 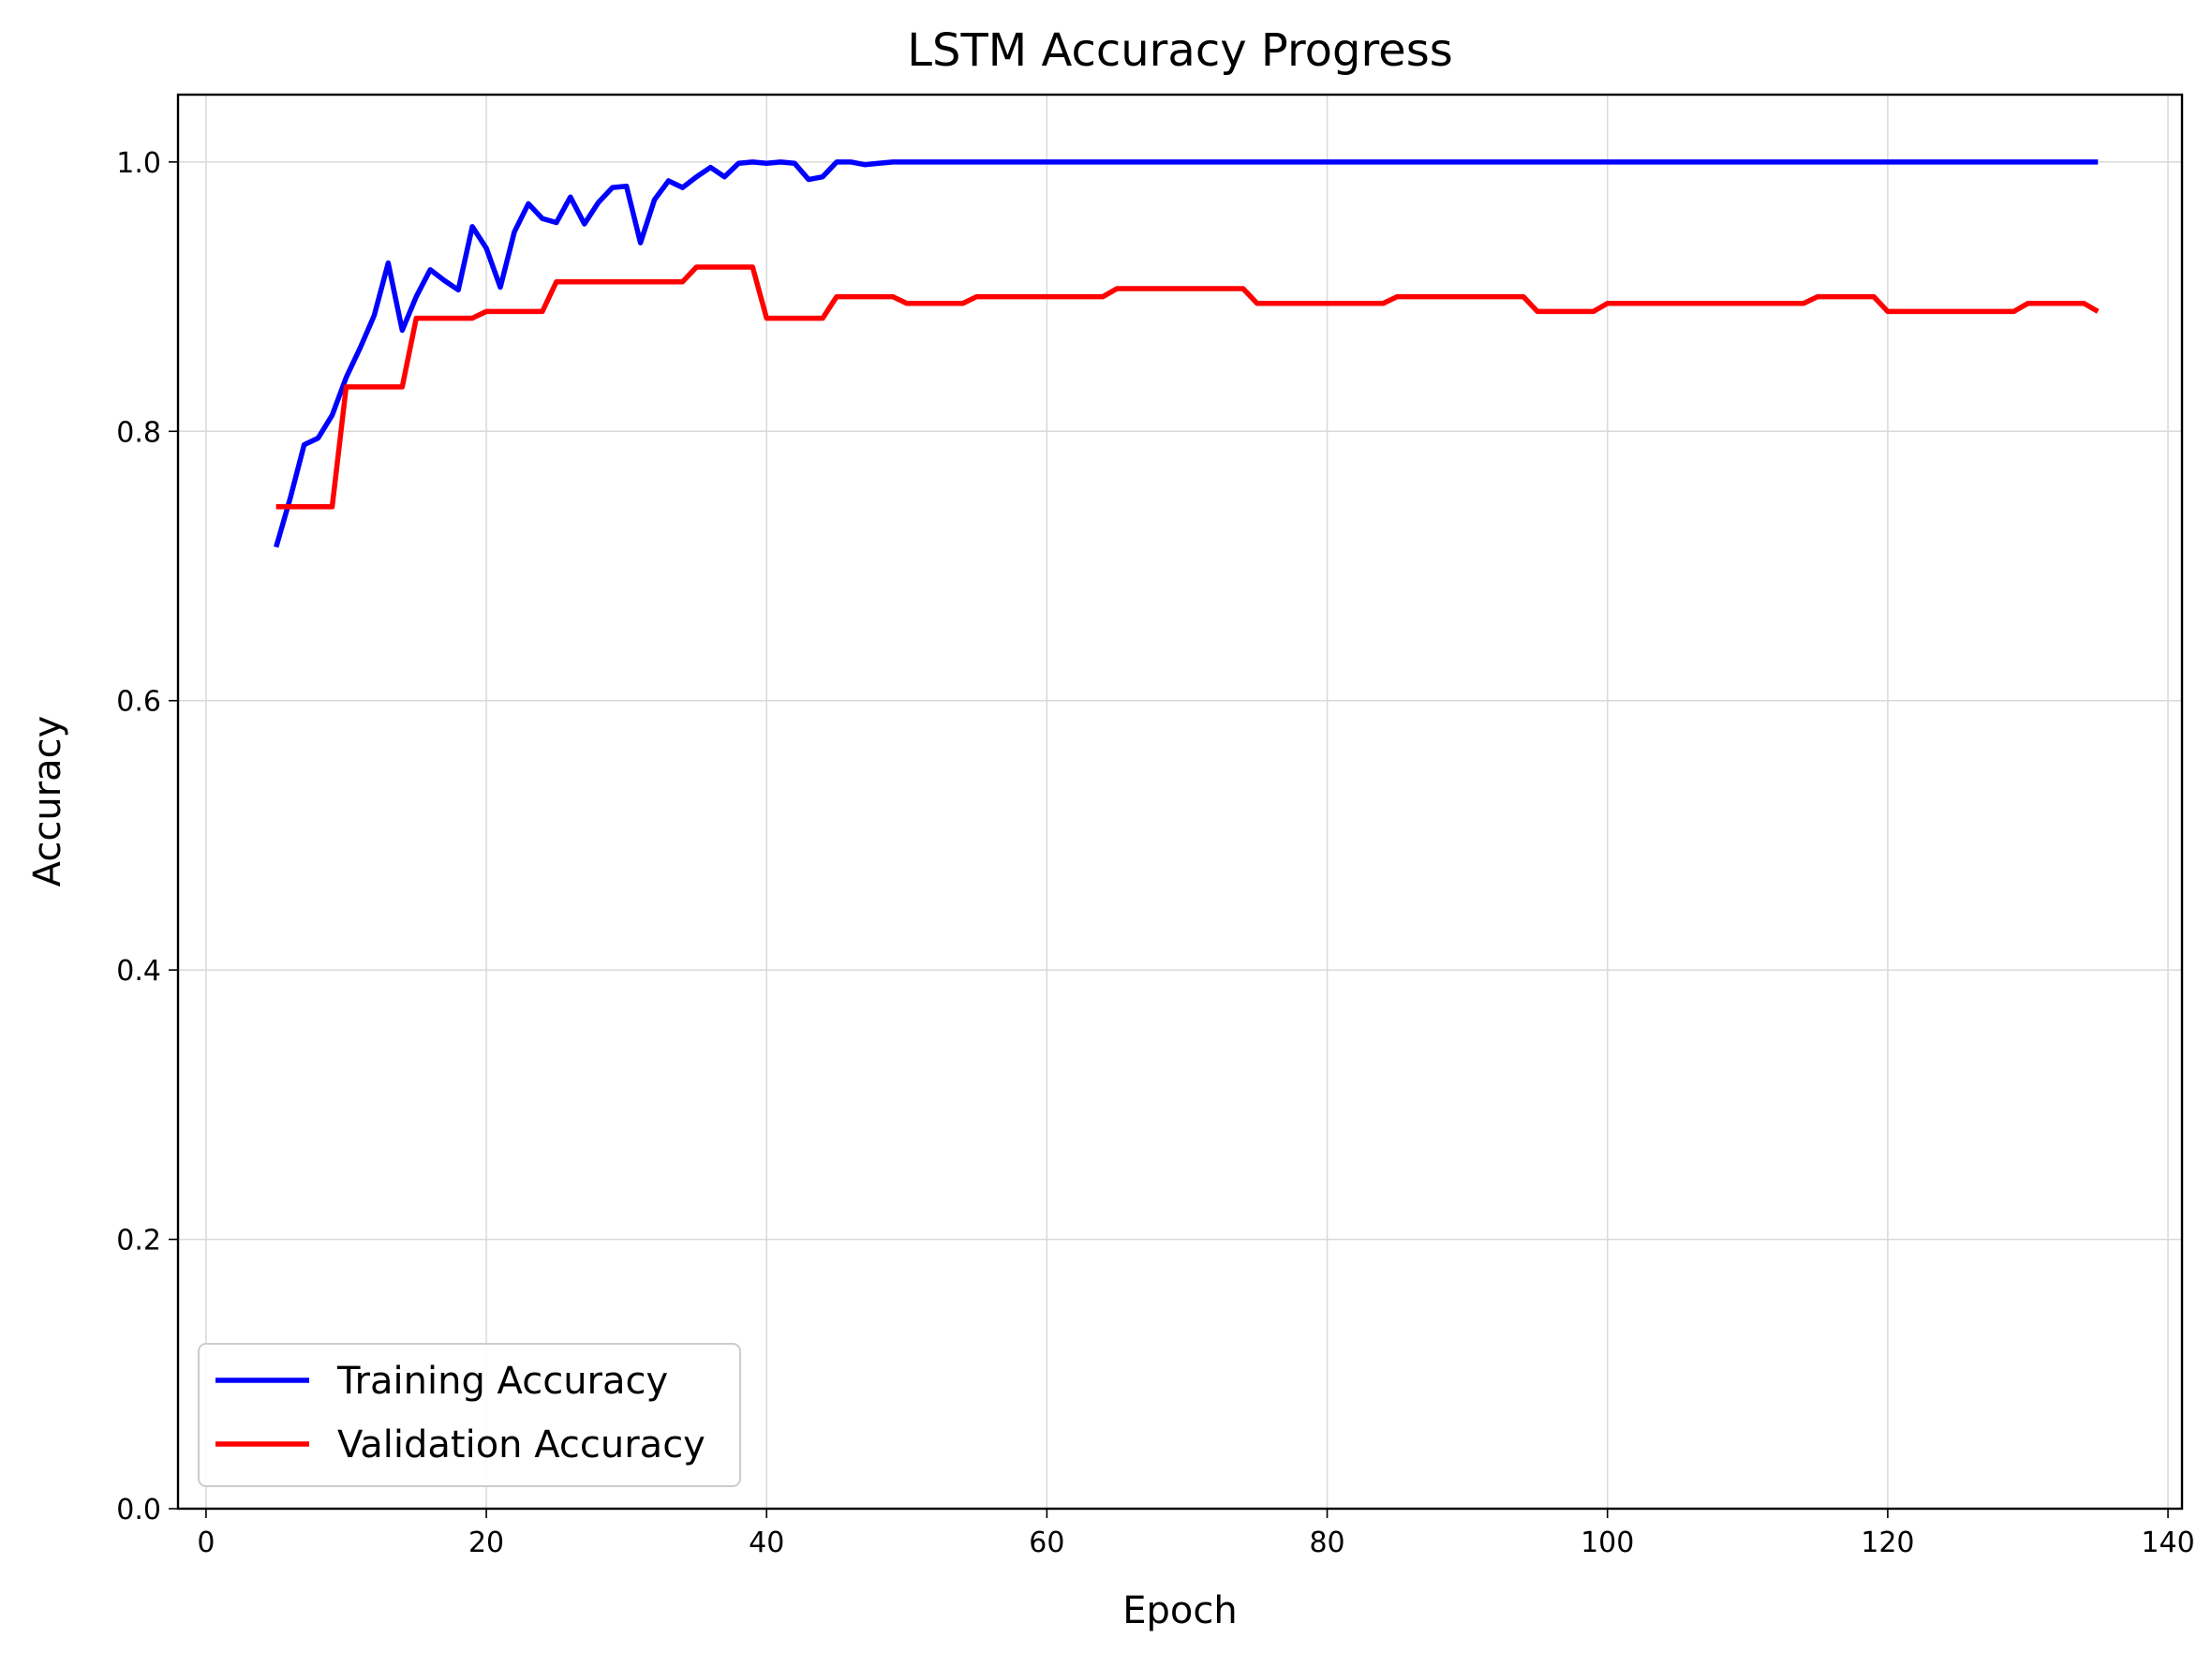 I want to click on x-tick-label: 80, so click(x=1326, y=1542).